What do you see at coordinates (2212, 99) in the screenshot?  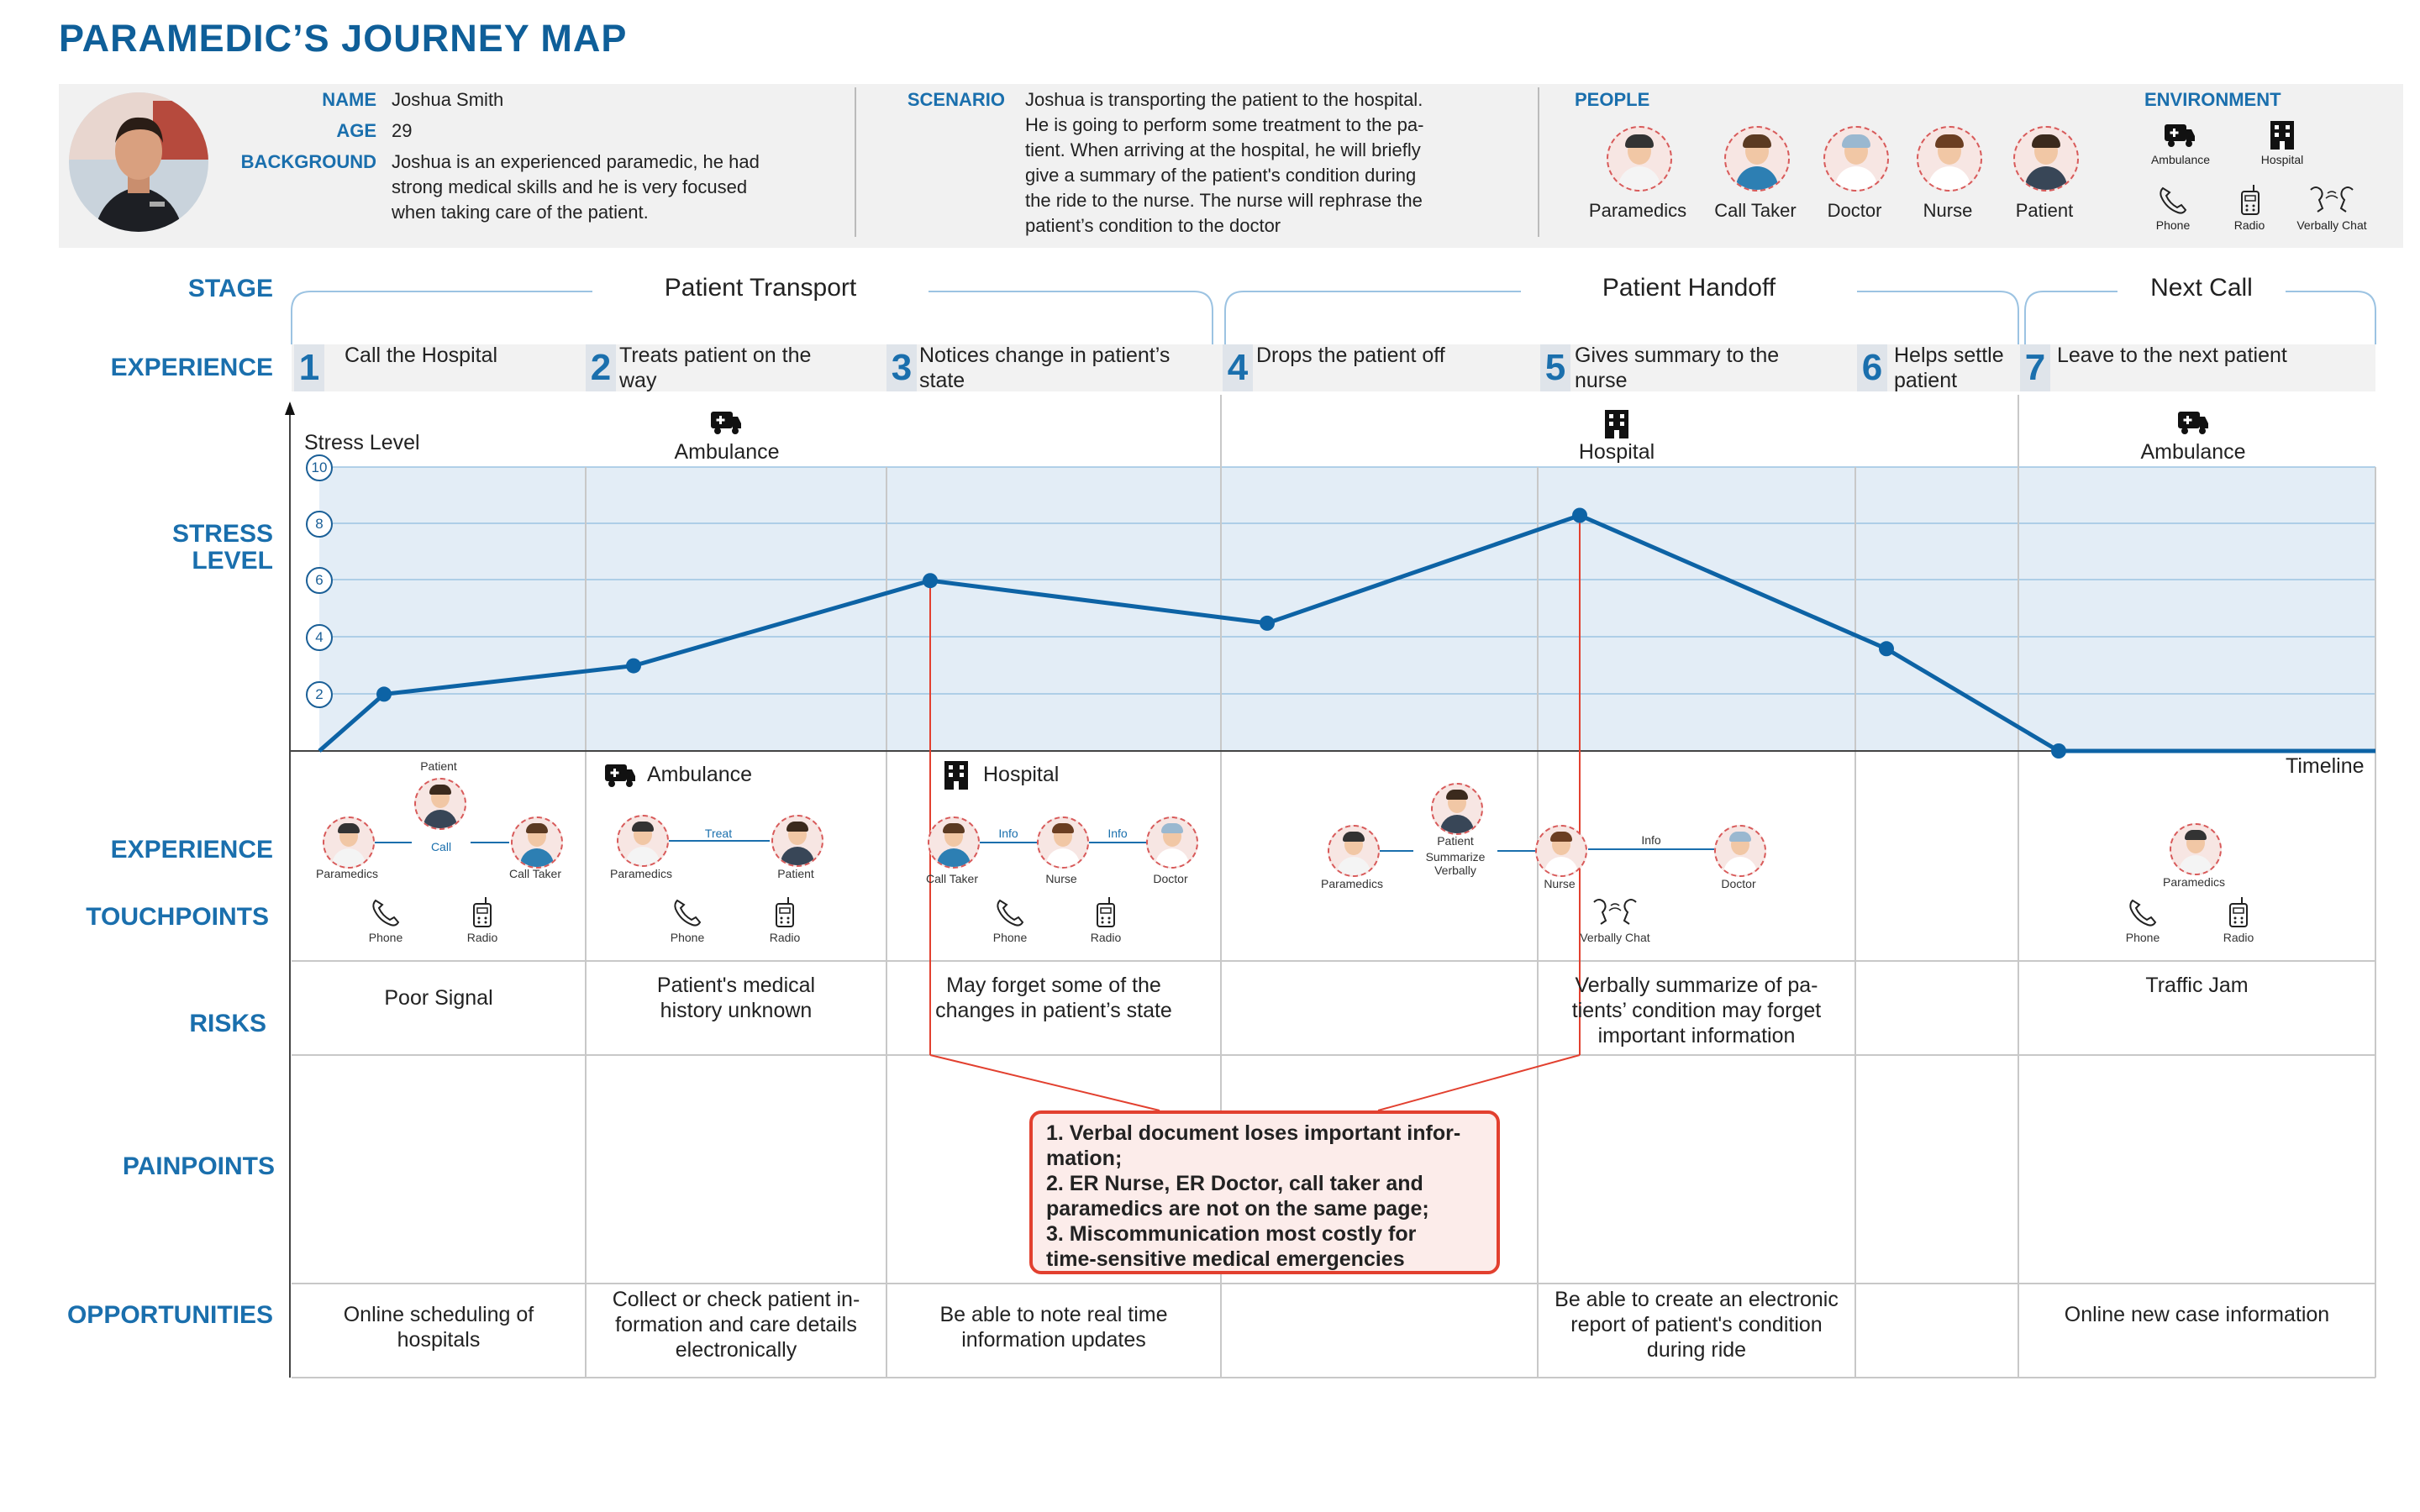 I see `environment-label: ENVIRONMENT` at bounding box center [2212, 99].